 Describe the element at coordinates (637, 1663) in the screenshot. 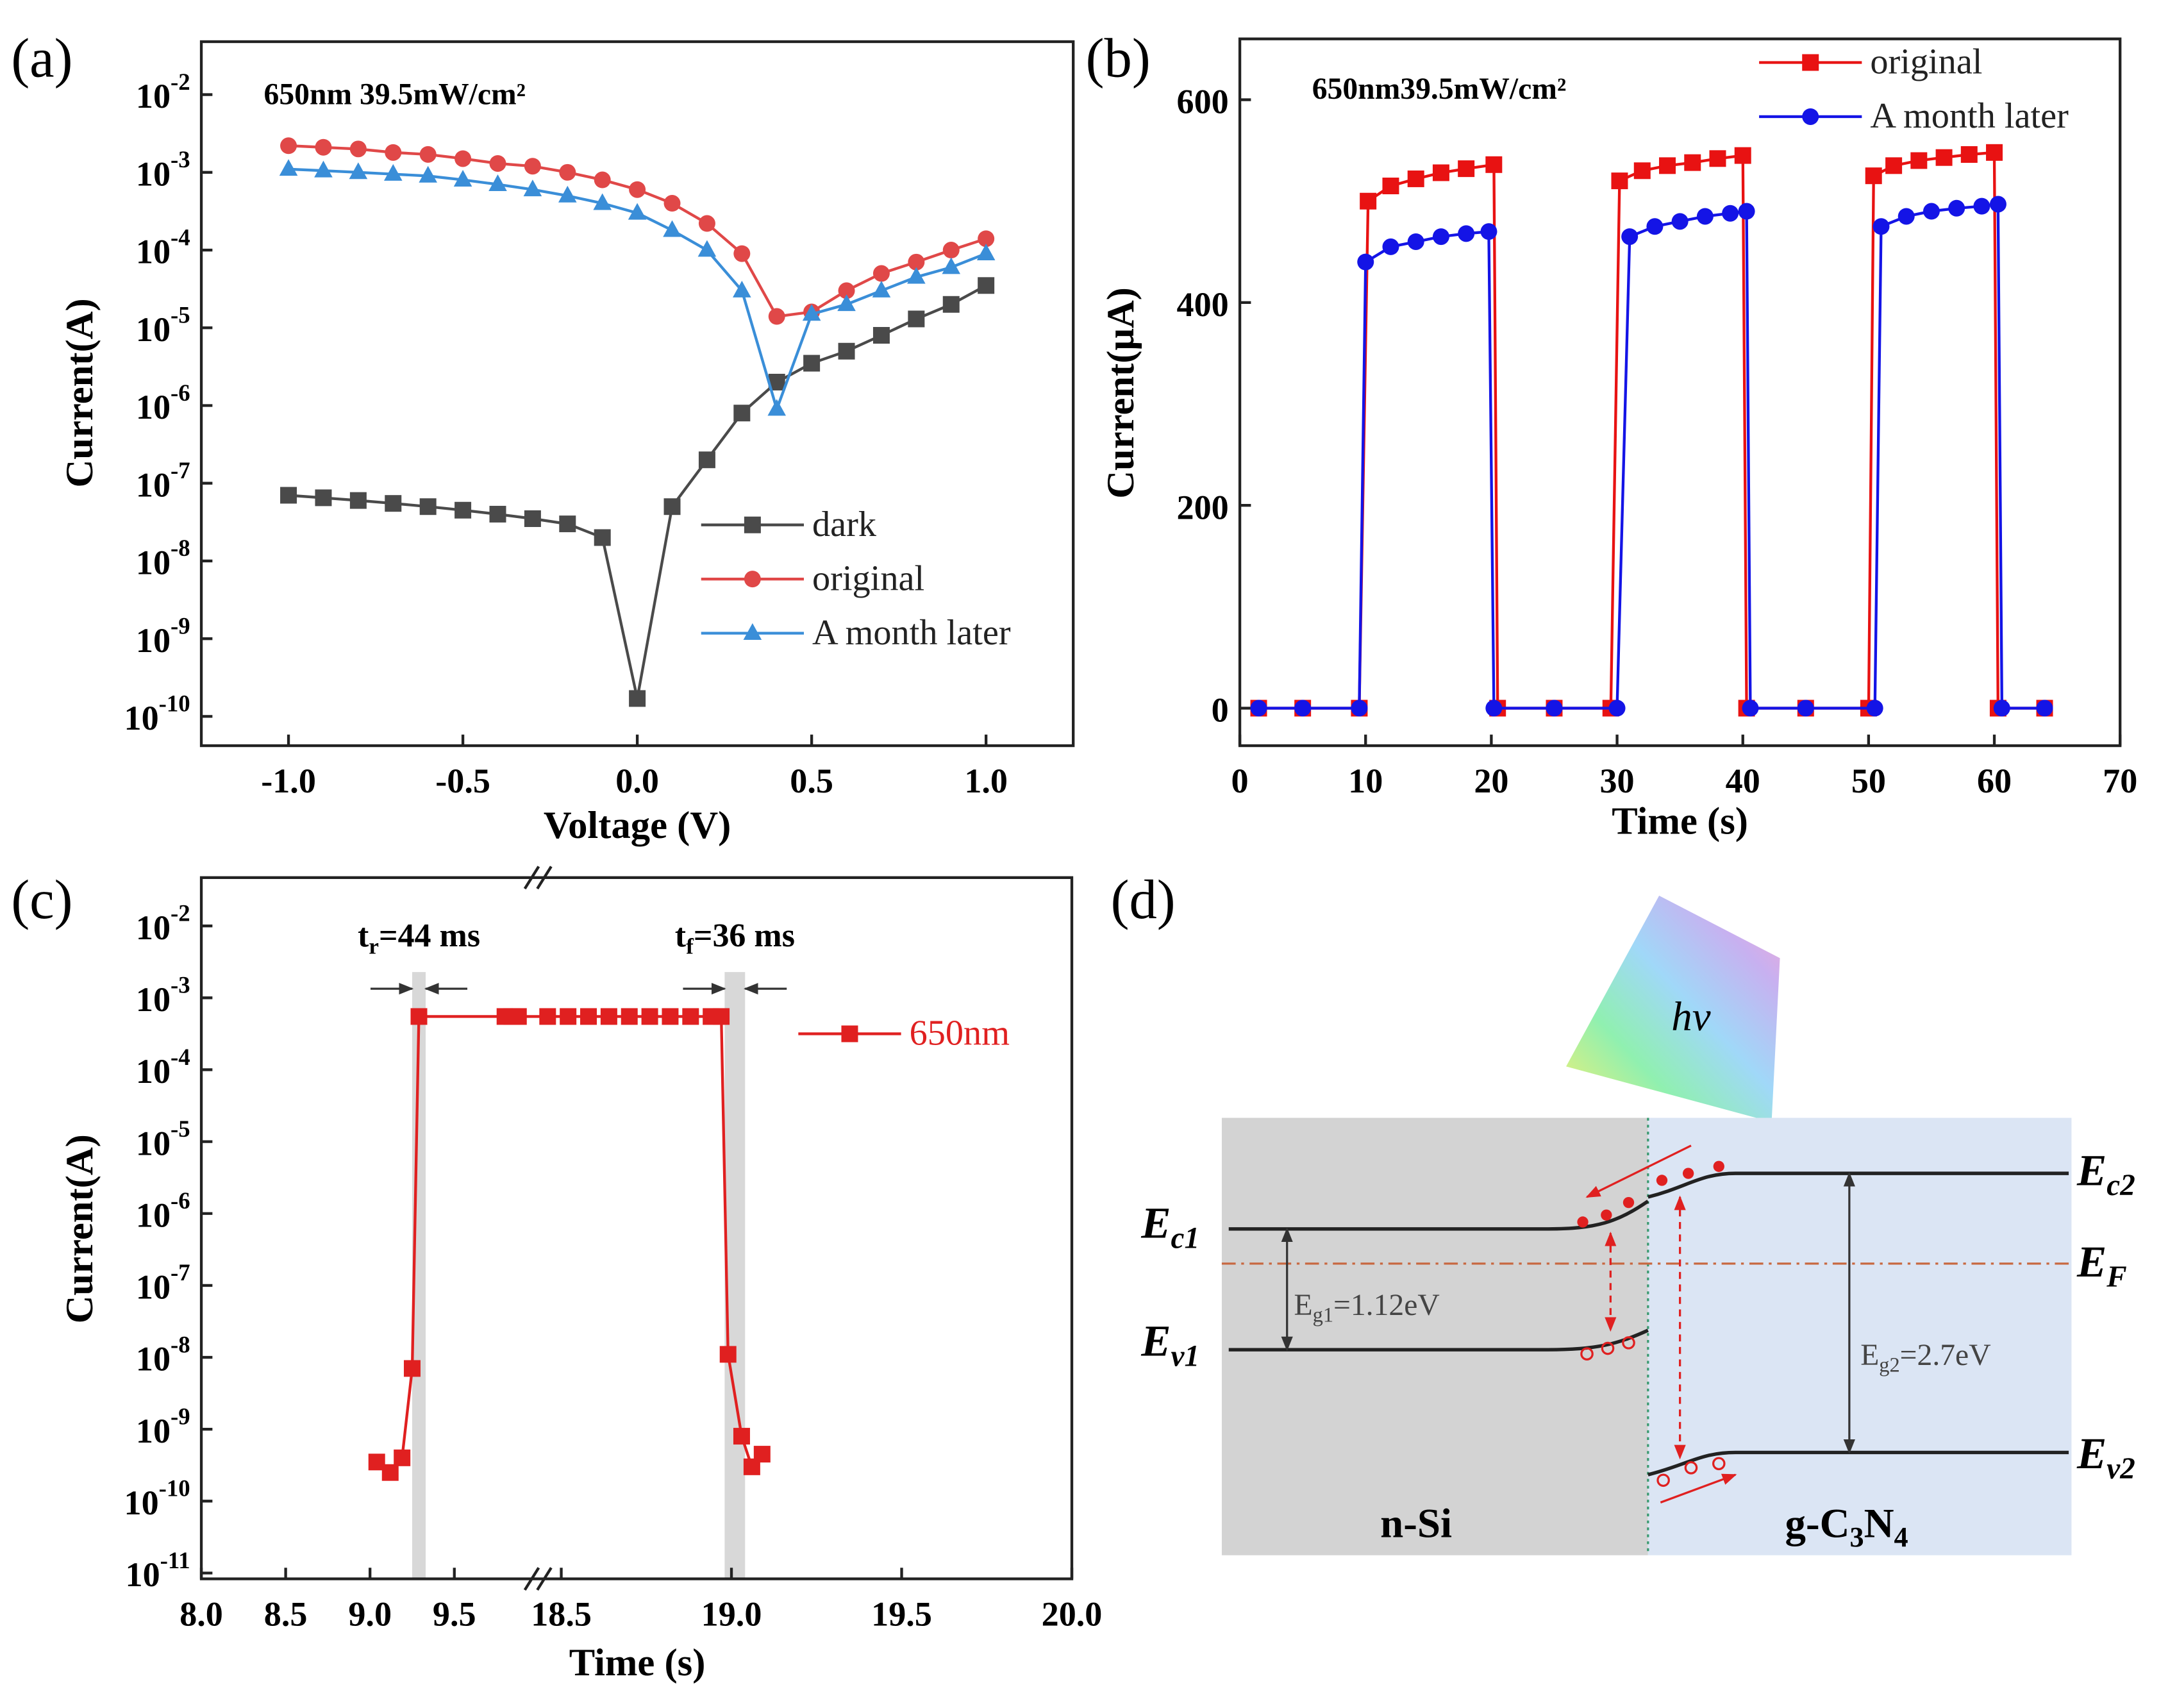

I see `x-axis-title: Time (s)` at that location.